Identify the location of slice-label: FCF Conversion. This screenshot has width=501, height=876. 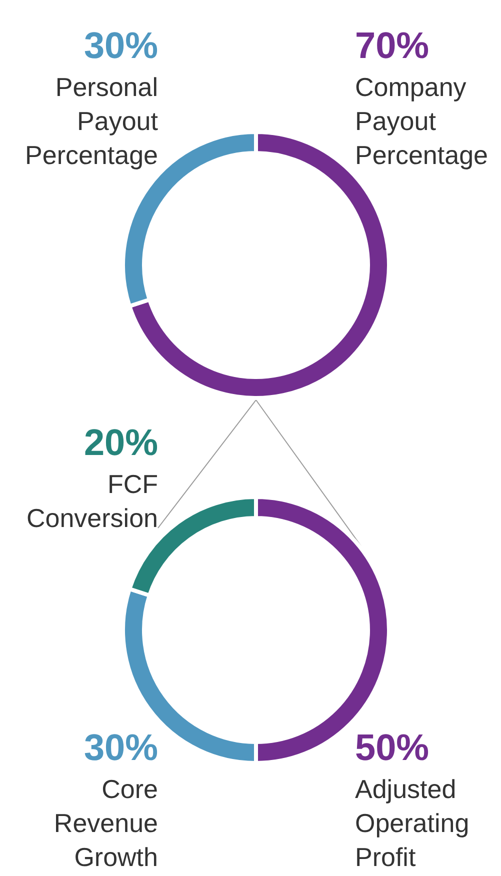
(92, 501).